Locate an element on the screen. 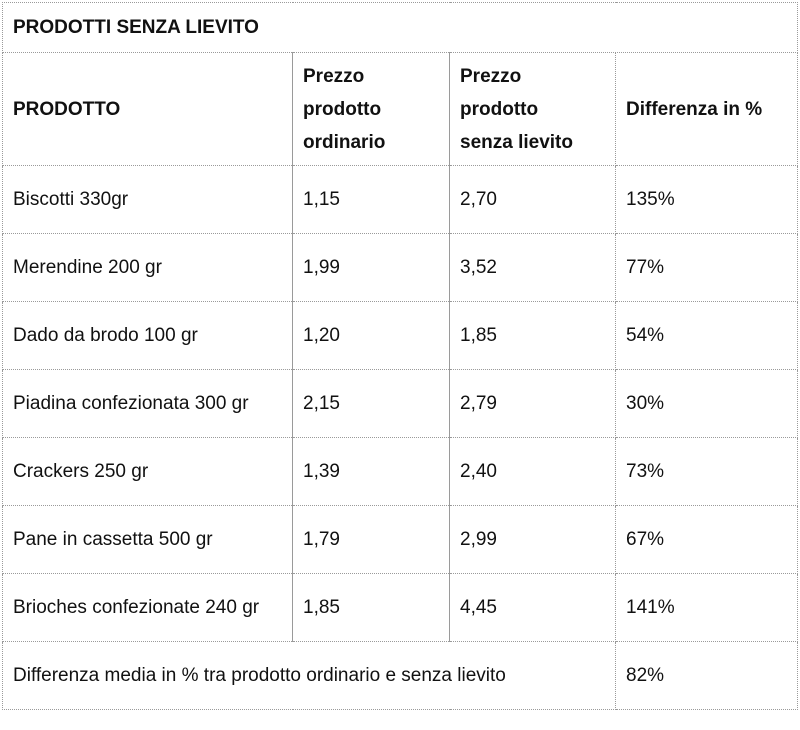 This screenshot has height=730, width=800. table-row: Merendine 200 gr 1,99 3,52 77% is located at coordinates (400, 267).